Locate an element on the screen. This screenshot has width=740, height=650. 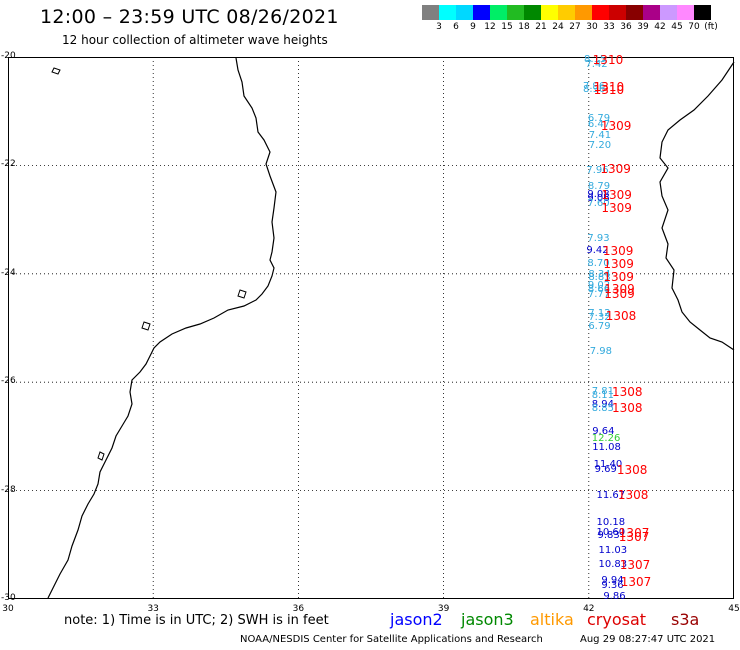
wave-height-label: 10.60 is located at coordinates (611, 532).